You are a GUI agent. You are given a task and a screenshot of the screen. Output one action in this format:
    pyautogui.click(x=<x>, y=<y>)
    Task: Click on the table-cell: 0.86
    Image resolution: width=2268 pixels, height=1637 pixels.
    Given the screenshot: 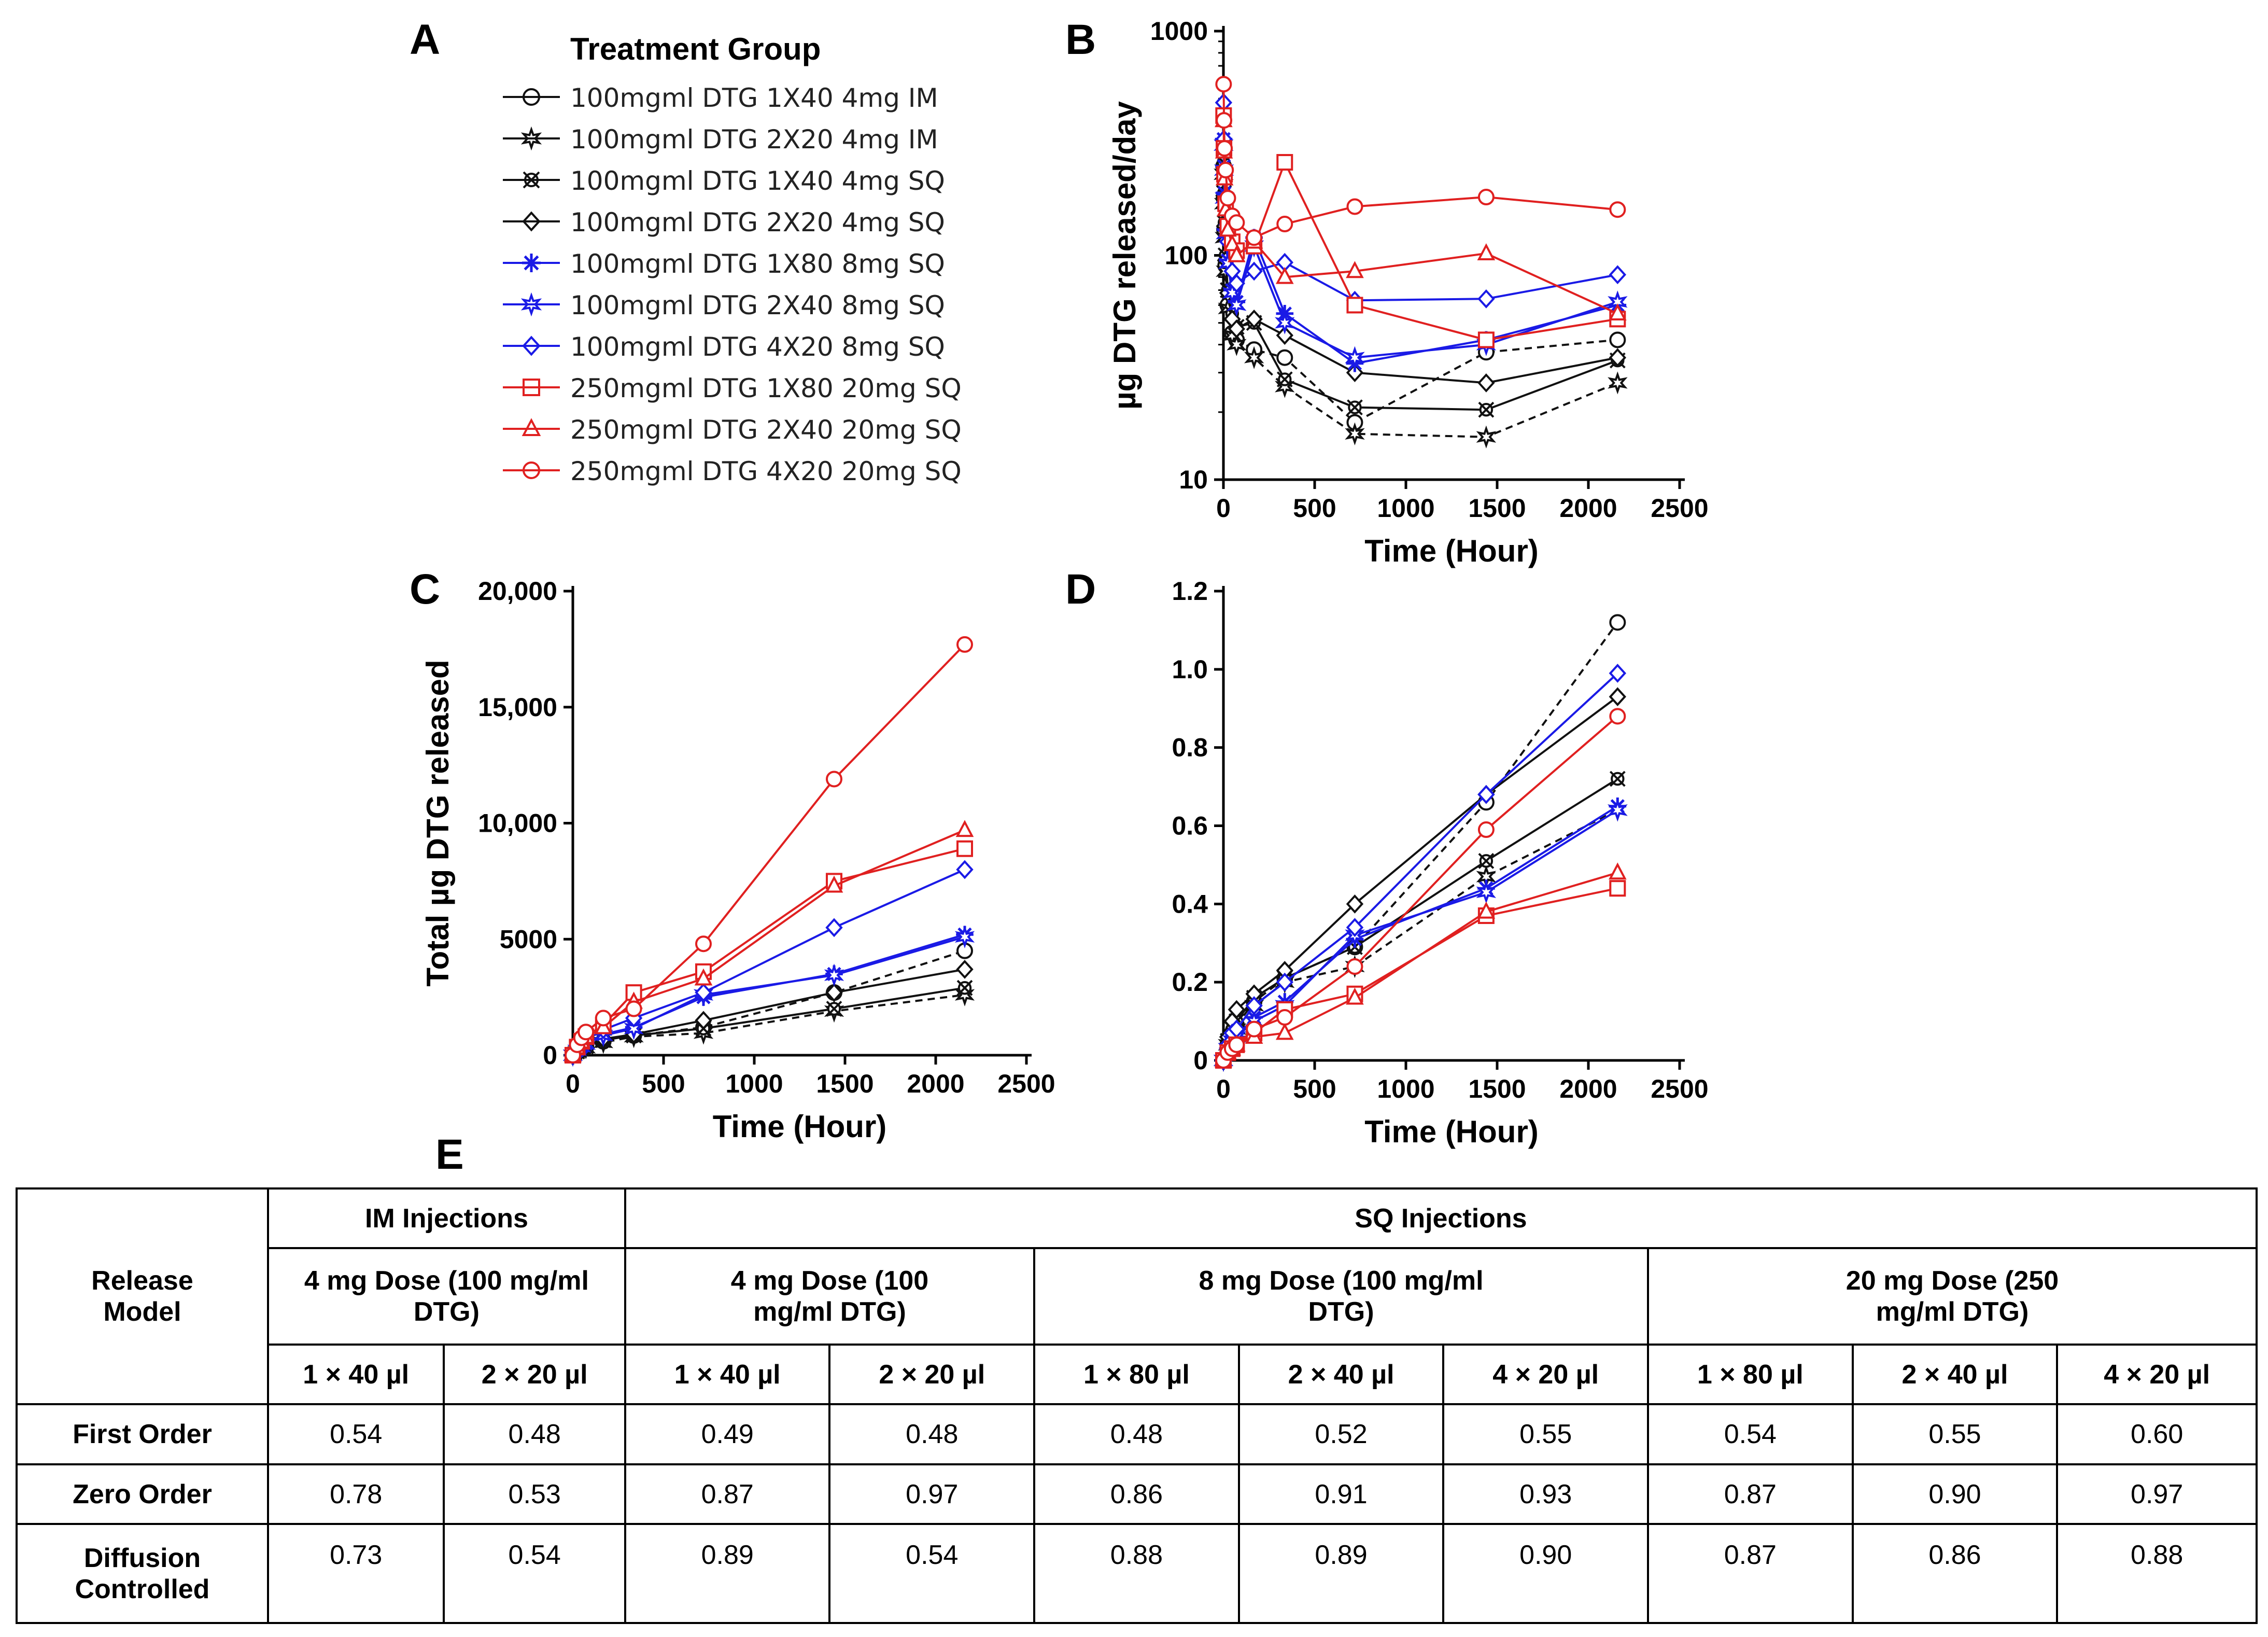 What is the action you would take?
    pyautogui.click(x=1136, y=1494)
    